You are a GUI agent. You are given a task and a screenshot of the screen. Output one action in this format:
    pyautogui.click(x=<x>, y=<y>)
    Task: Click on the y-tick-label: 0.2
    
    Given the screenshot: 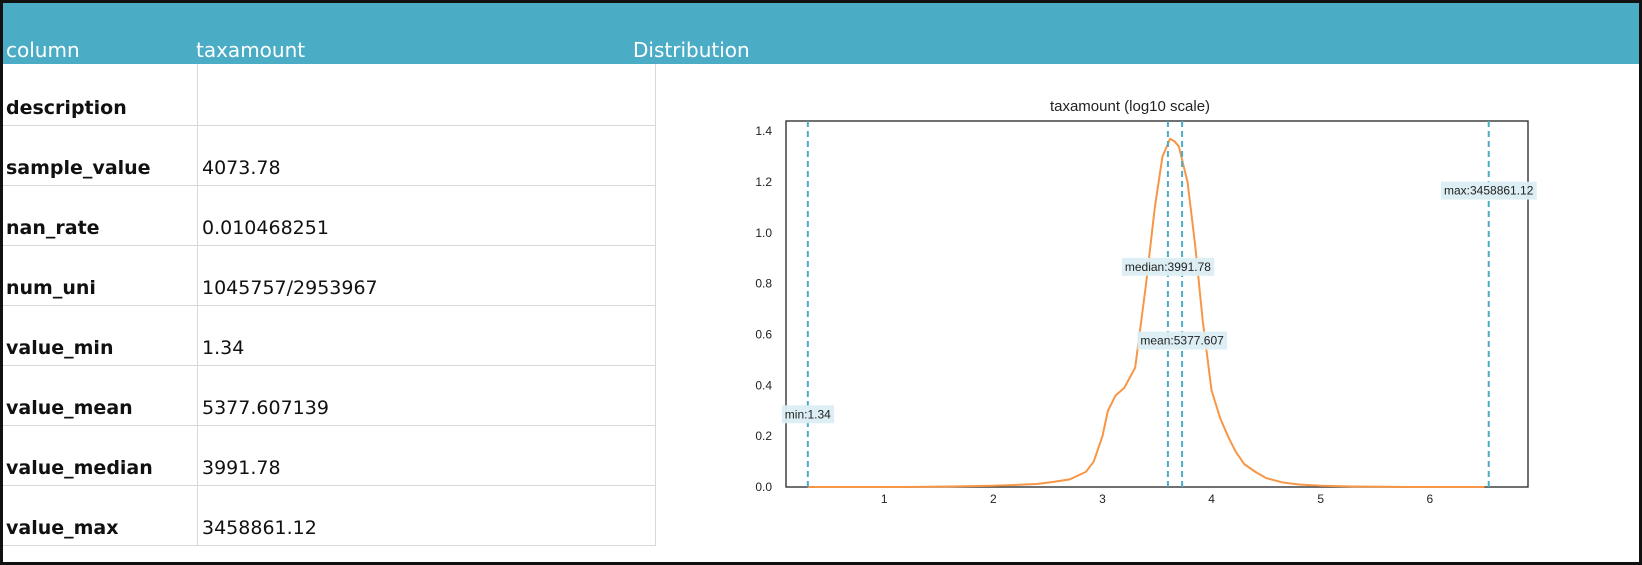 What is the action you would take?
    pyautogui.click(x=763, y=436)
    